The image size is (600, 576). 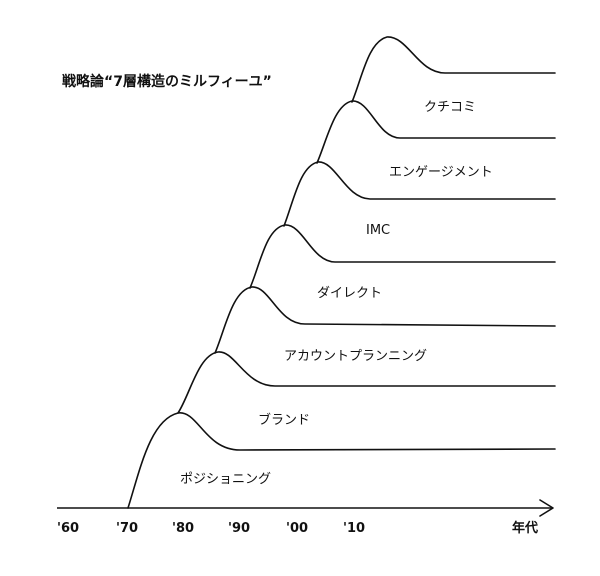 I want to click on x-axis-arrowhead, so click(x=546, y=508).